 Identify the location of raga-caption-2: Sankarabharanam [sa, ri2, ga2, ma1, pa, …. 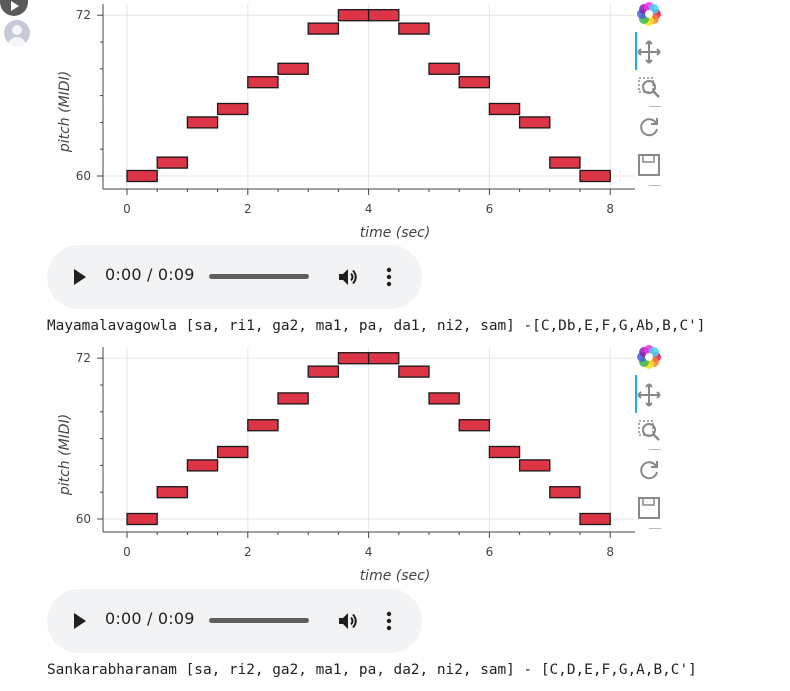
(372, 670).